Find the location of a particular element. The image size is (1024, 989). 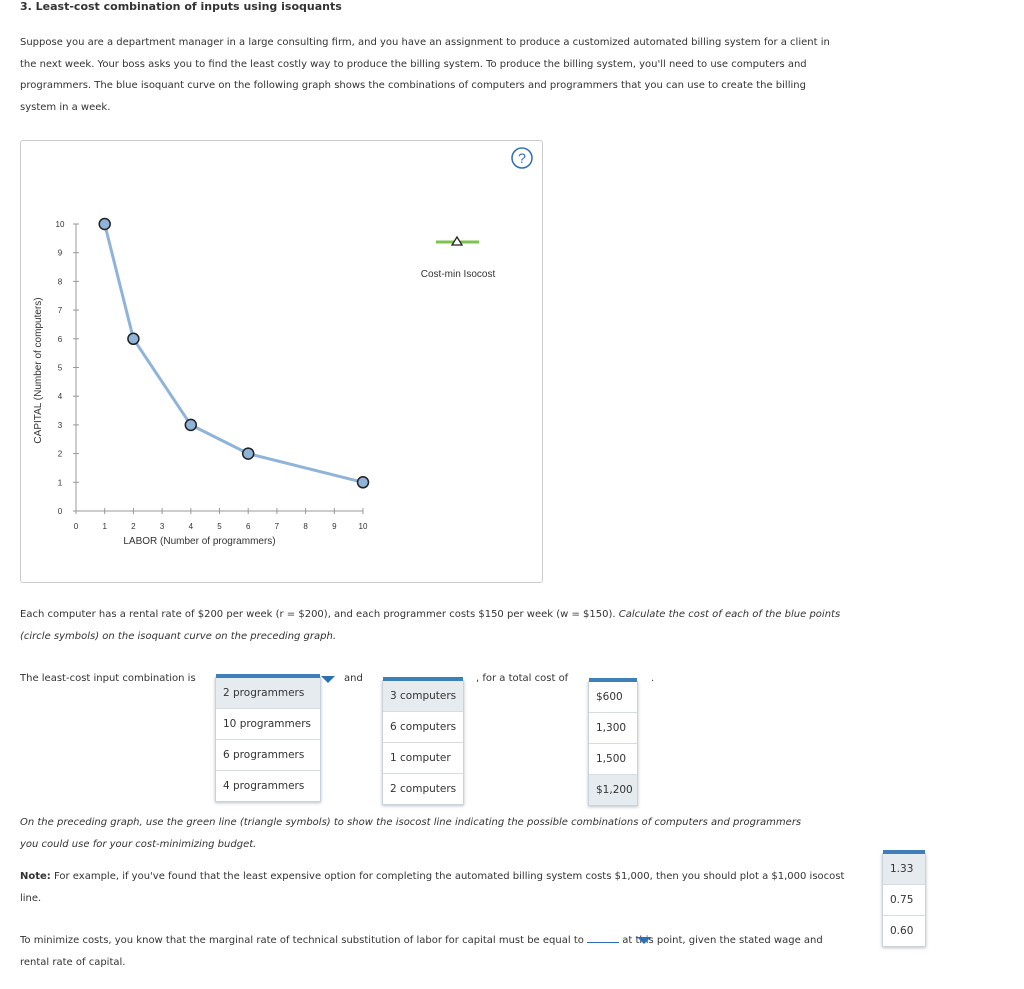

y-tick-label: 8 is located at coordinates (60, 281).